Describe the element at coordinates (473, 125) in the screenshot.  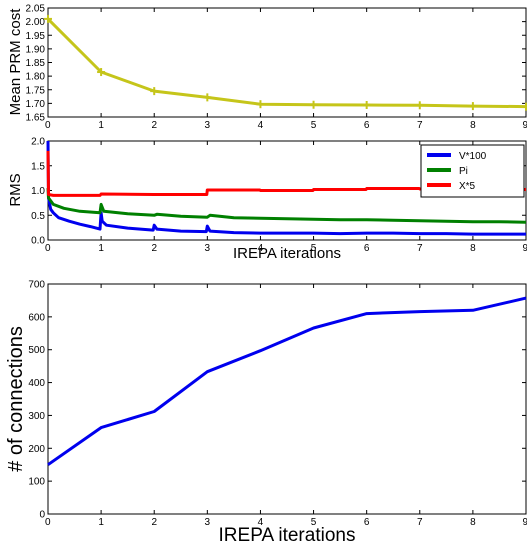
I see `cost-xtick-label: 8` at that location.